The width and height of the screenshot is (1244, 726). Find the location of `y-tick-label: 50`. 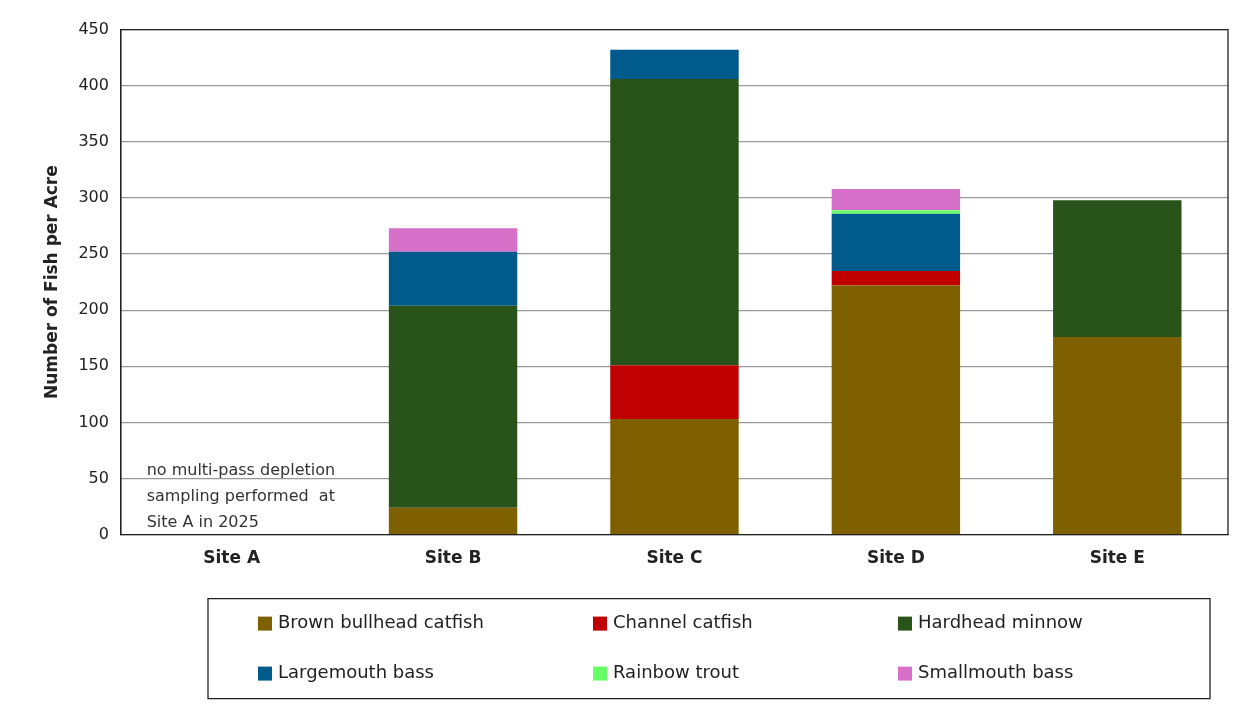

y-tick-label: 50 is located at coordinates (98, 477).